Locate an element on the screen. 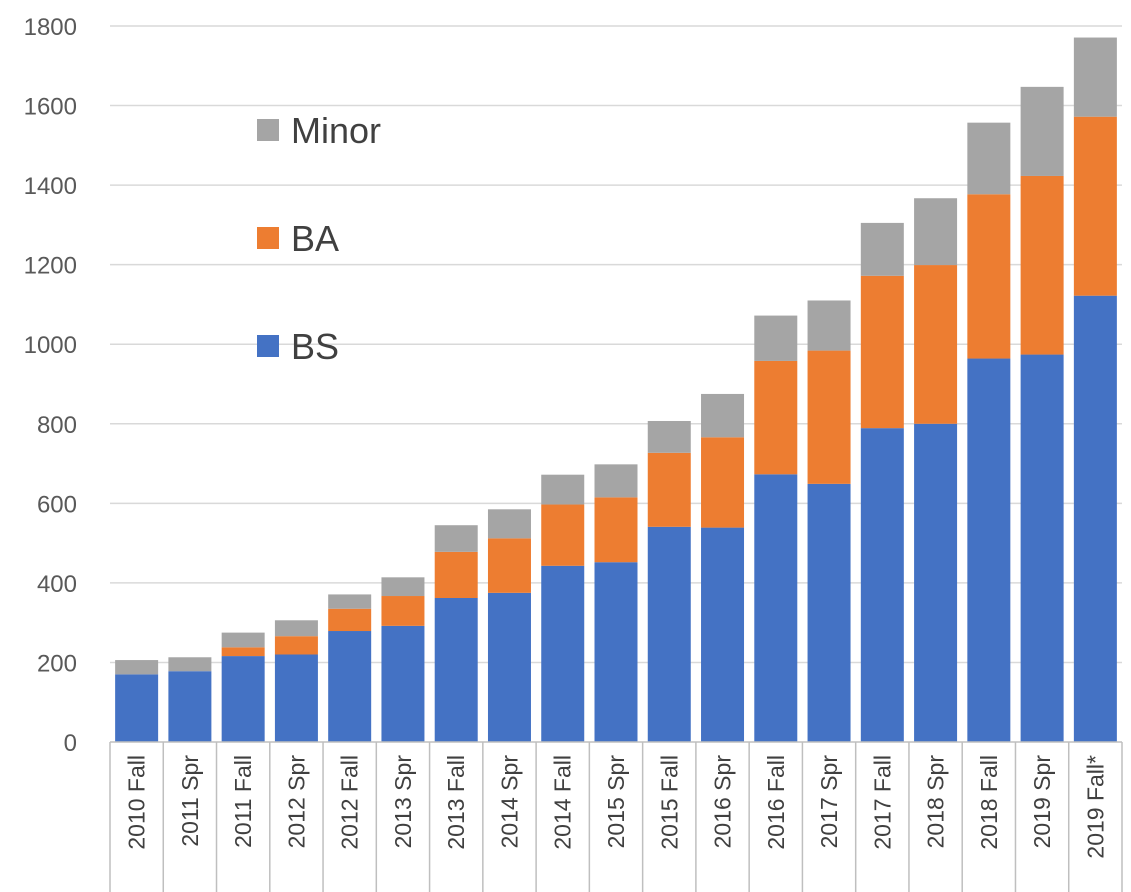 Image resolution: width=1131 pixels, height=892 pixels. x-tick-label: 2011 Fall is located at coordinates (243, 801).